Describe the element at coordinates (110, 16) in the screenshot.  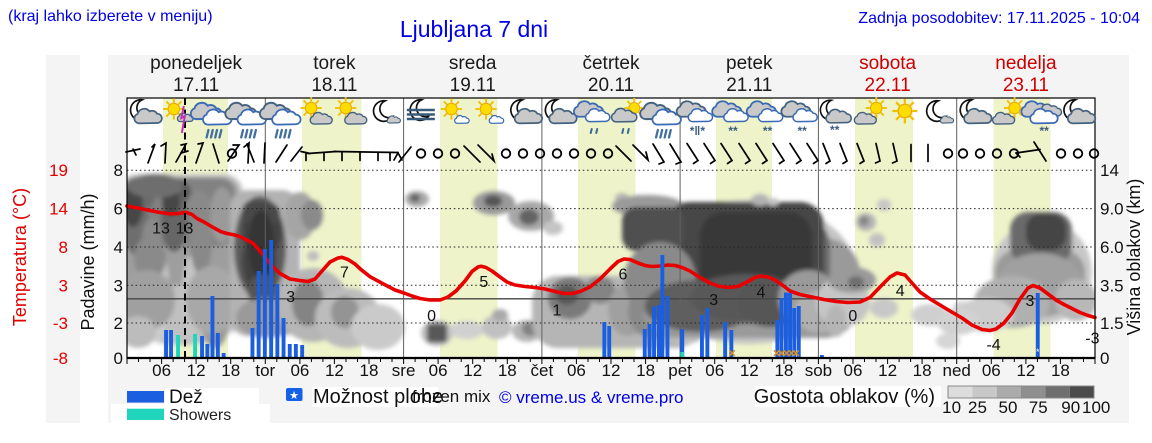
I see `svg-text: (kraj lahko izberete v meniju)` at that location.